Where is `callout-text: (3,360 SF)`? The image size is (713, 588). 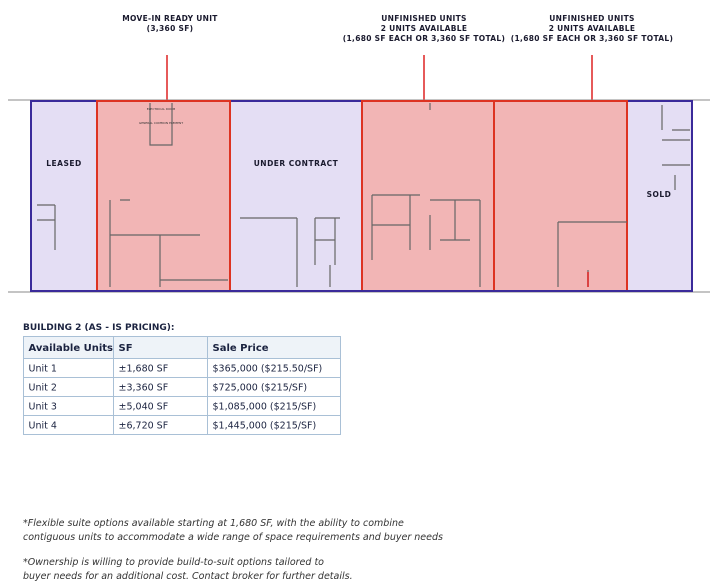
callout-text: (3,360 SF) is located at coordinates (170, 28).